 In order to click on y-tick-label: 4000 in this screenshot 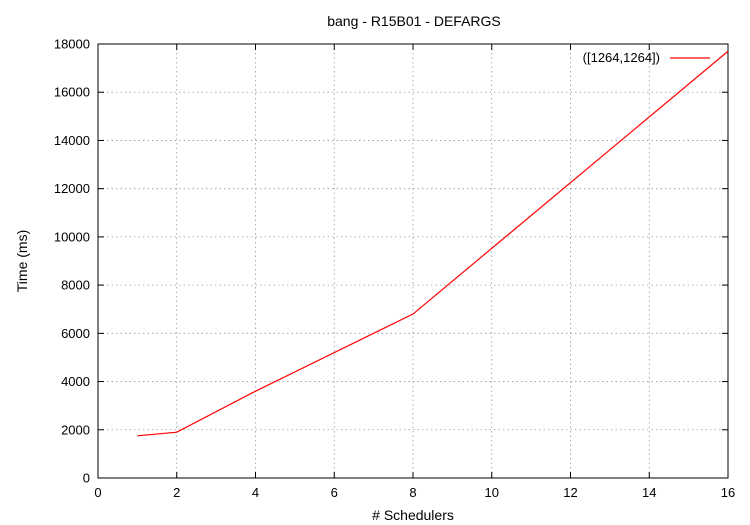, I will do `click(75, 381)`.